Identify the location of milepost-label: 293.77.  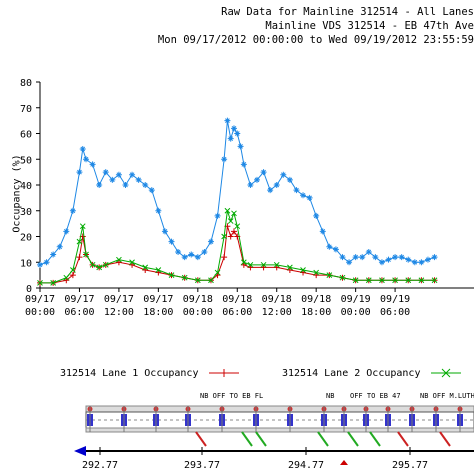
(202, 465).